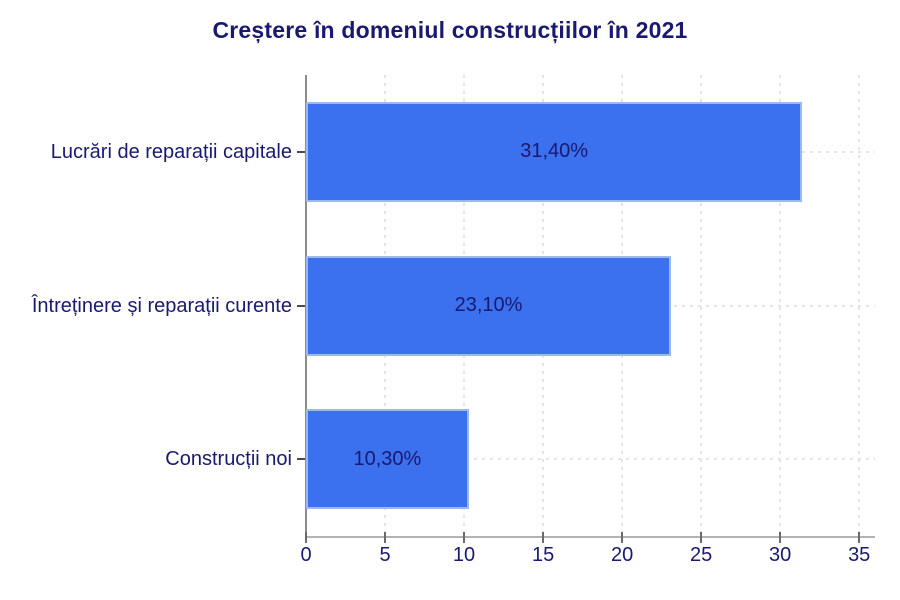  Describe the element at coordinates (859, 555) in the screenshot. I see `x-tick-label: 35` at that location.